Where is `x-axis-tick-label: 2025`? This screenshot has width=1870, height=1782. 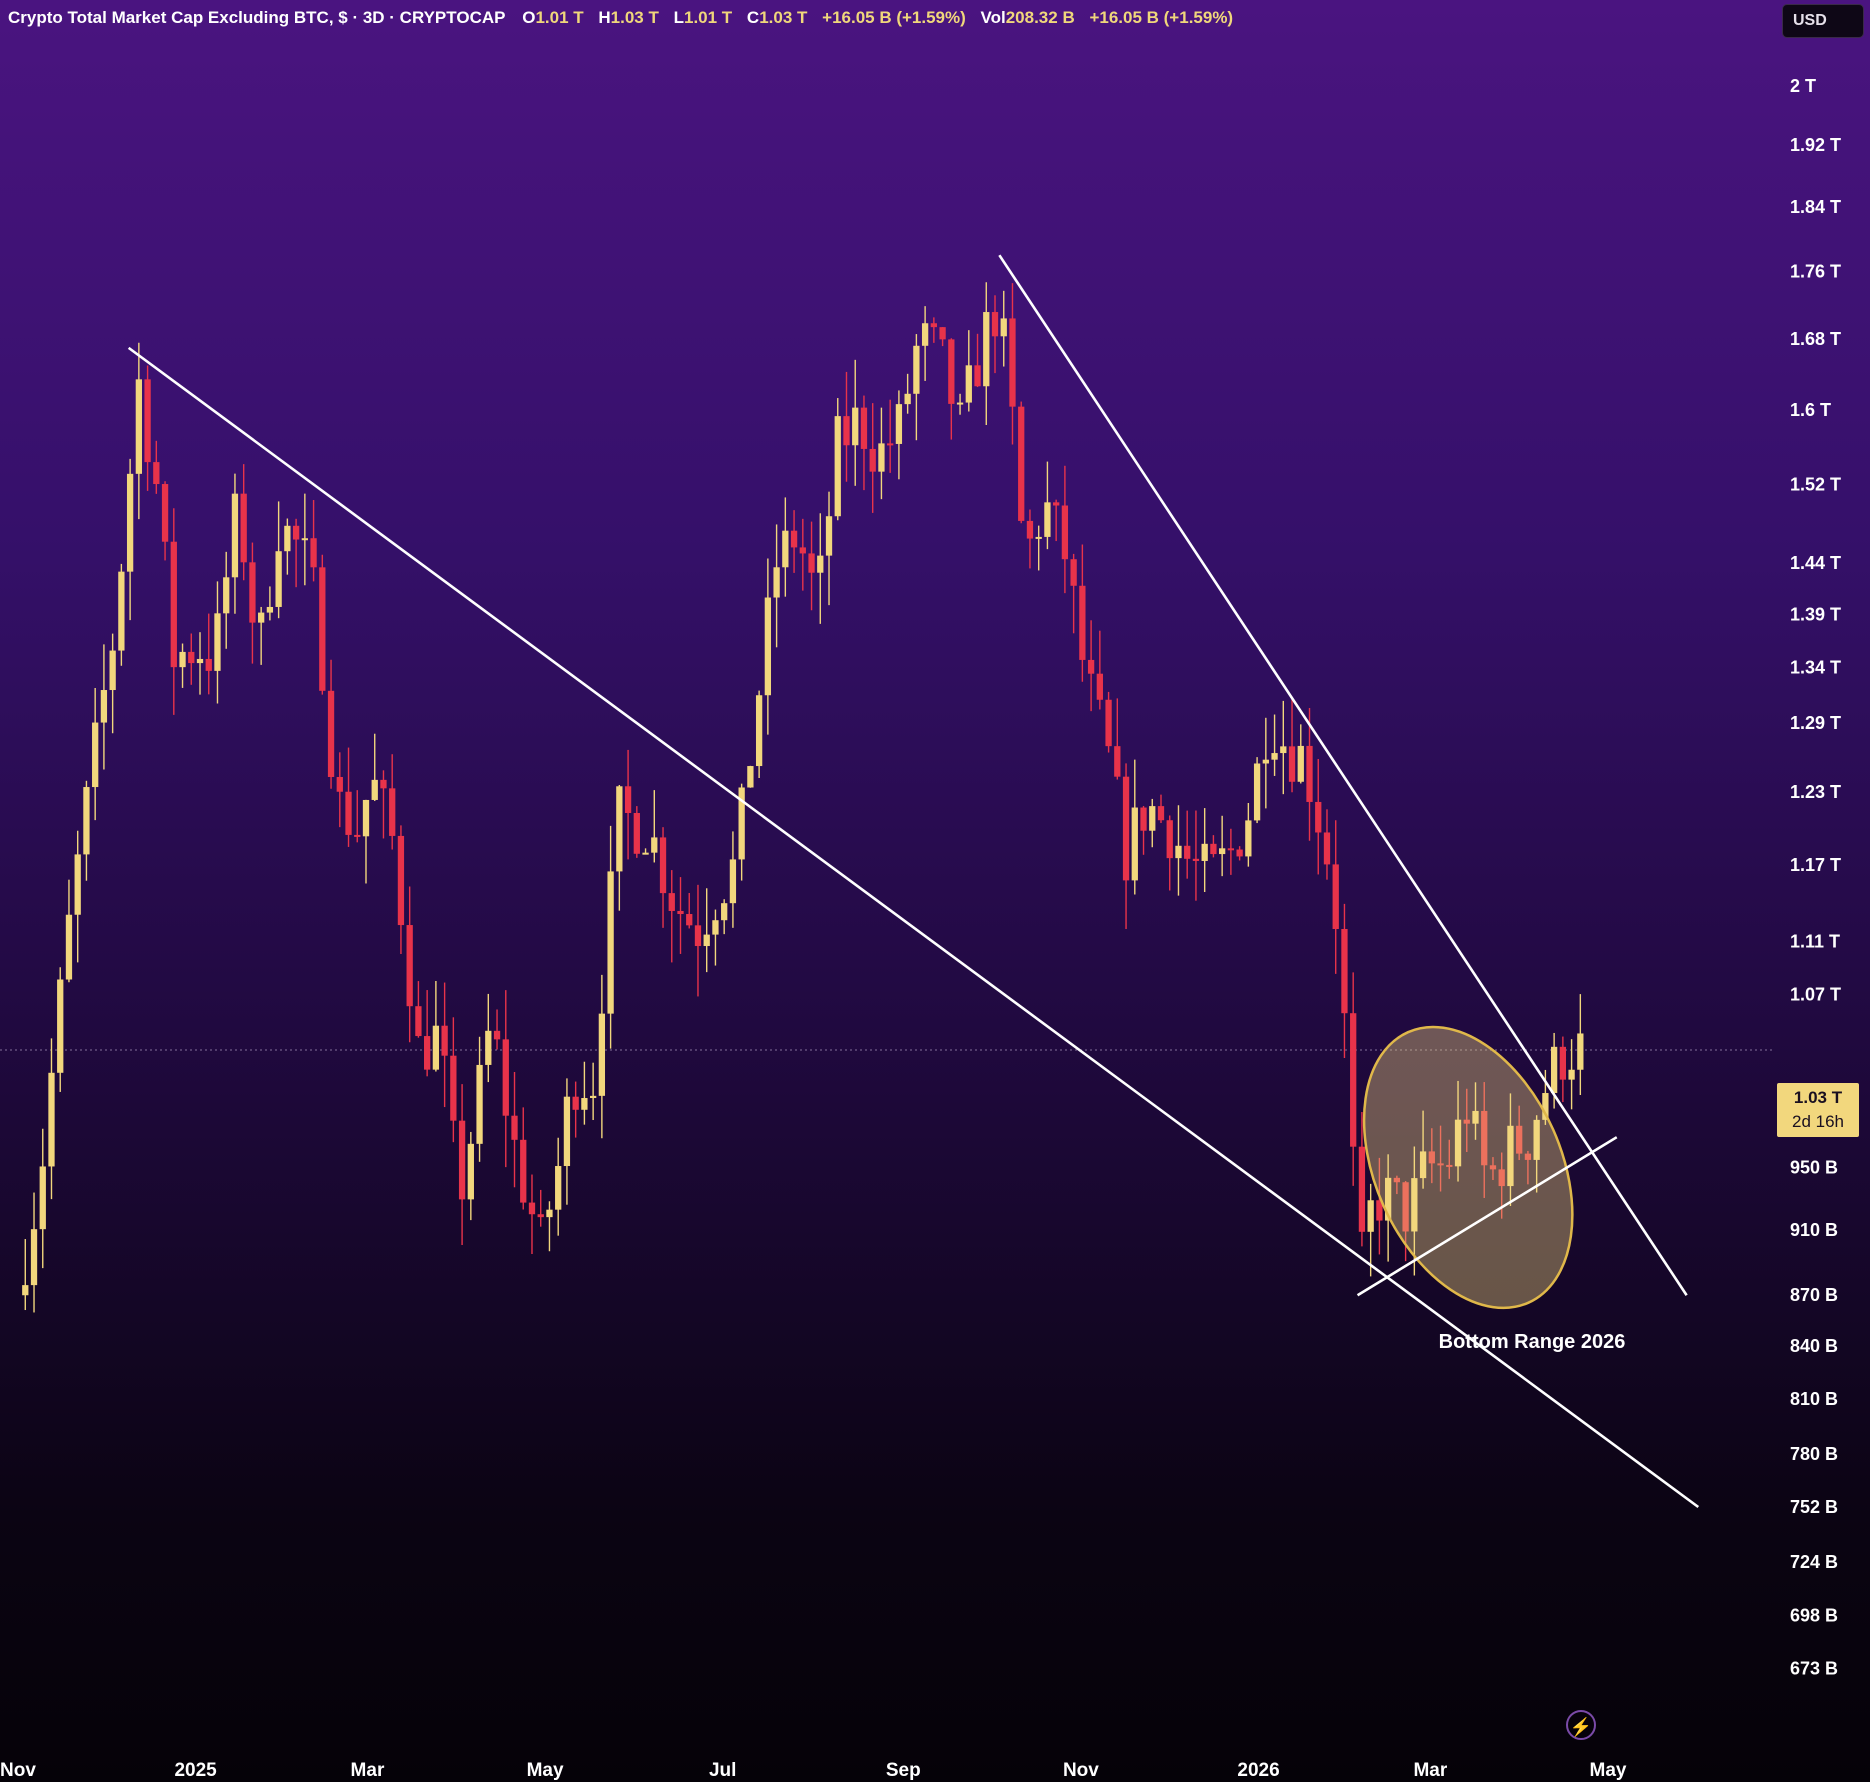 x-axis-tick-label: 2025 is located at coordinates (195, 1770).